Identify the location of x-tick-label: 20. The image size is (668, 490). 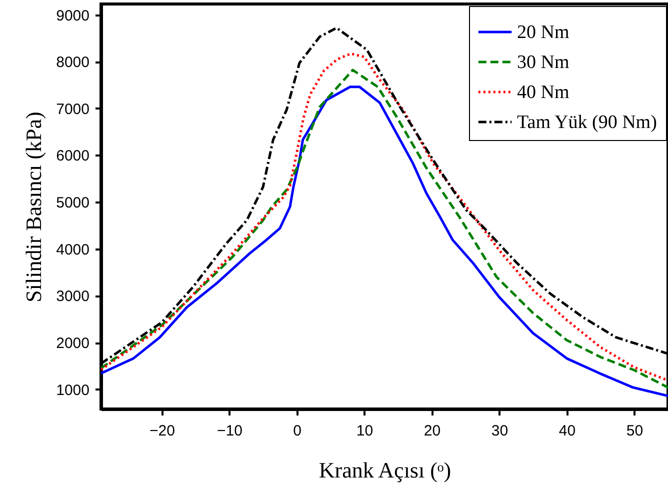
(432, 431).